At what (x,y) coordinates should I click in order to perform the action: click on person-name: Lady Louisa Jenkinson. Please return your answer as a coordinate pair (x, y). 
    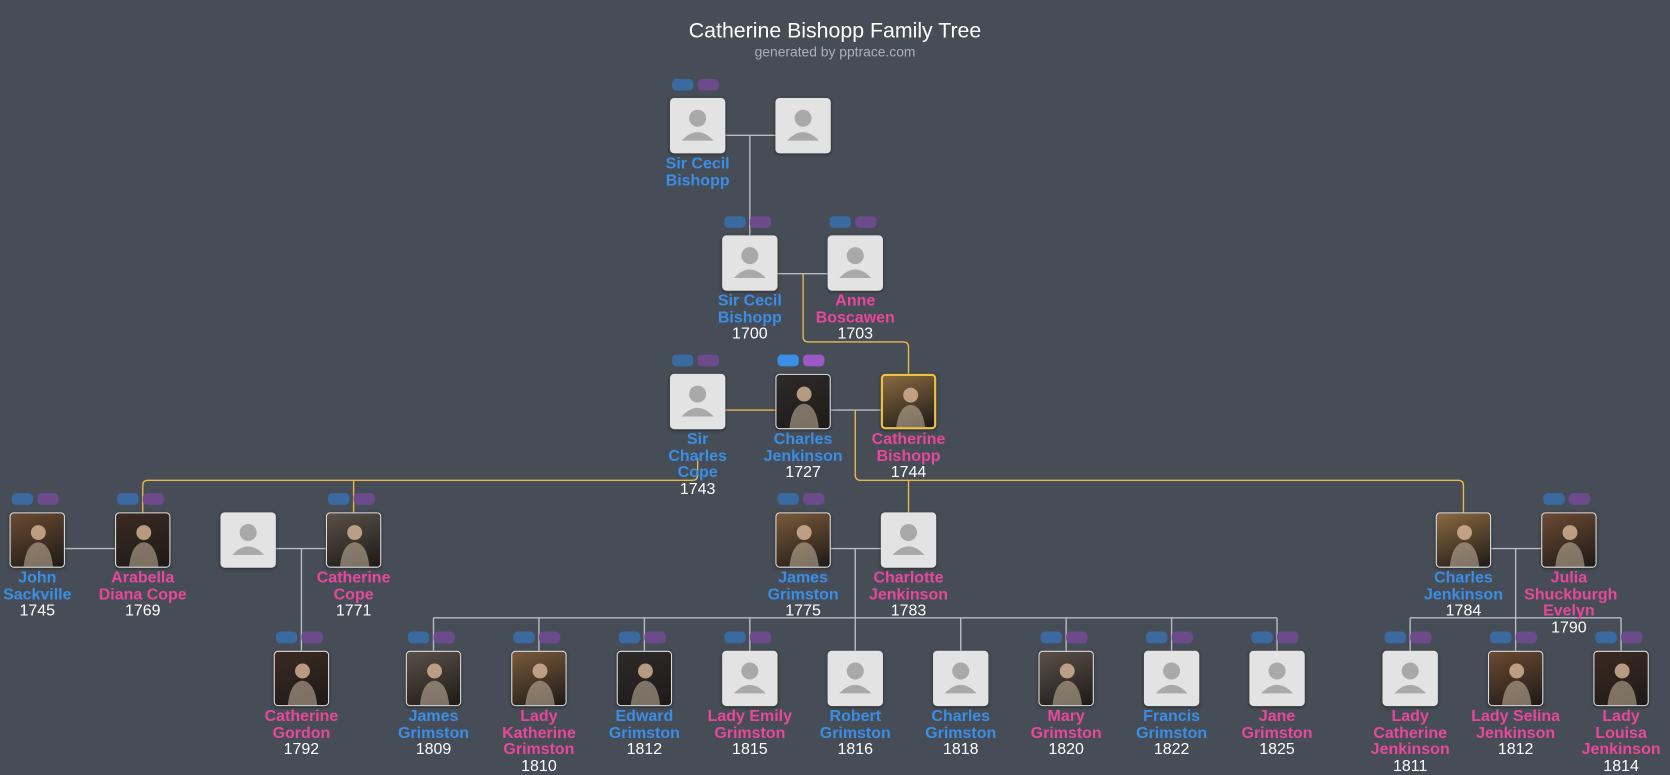
    Looking at the image, I should click on (1621, 733).